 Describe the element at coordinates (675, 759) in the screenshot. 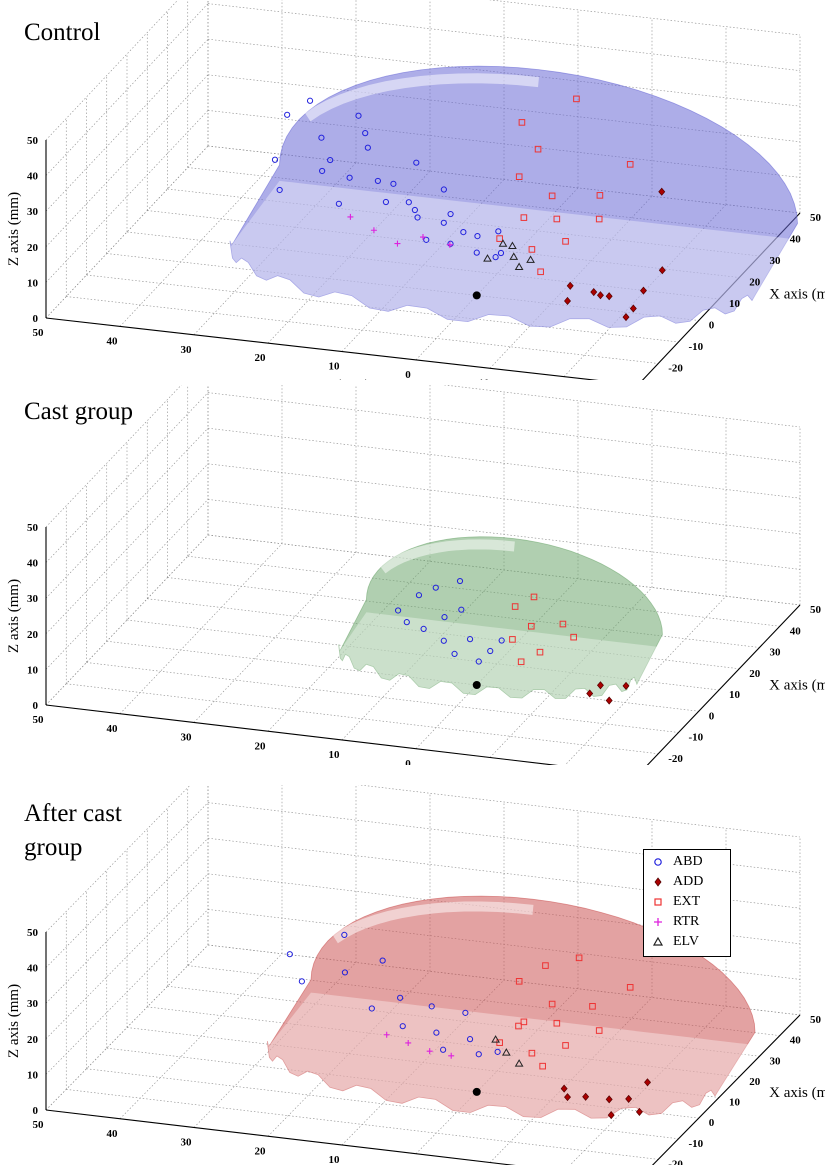

I see `x-tick-label: -20` at that location.